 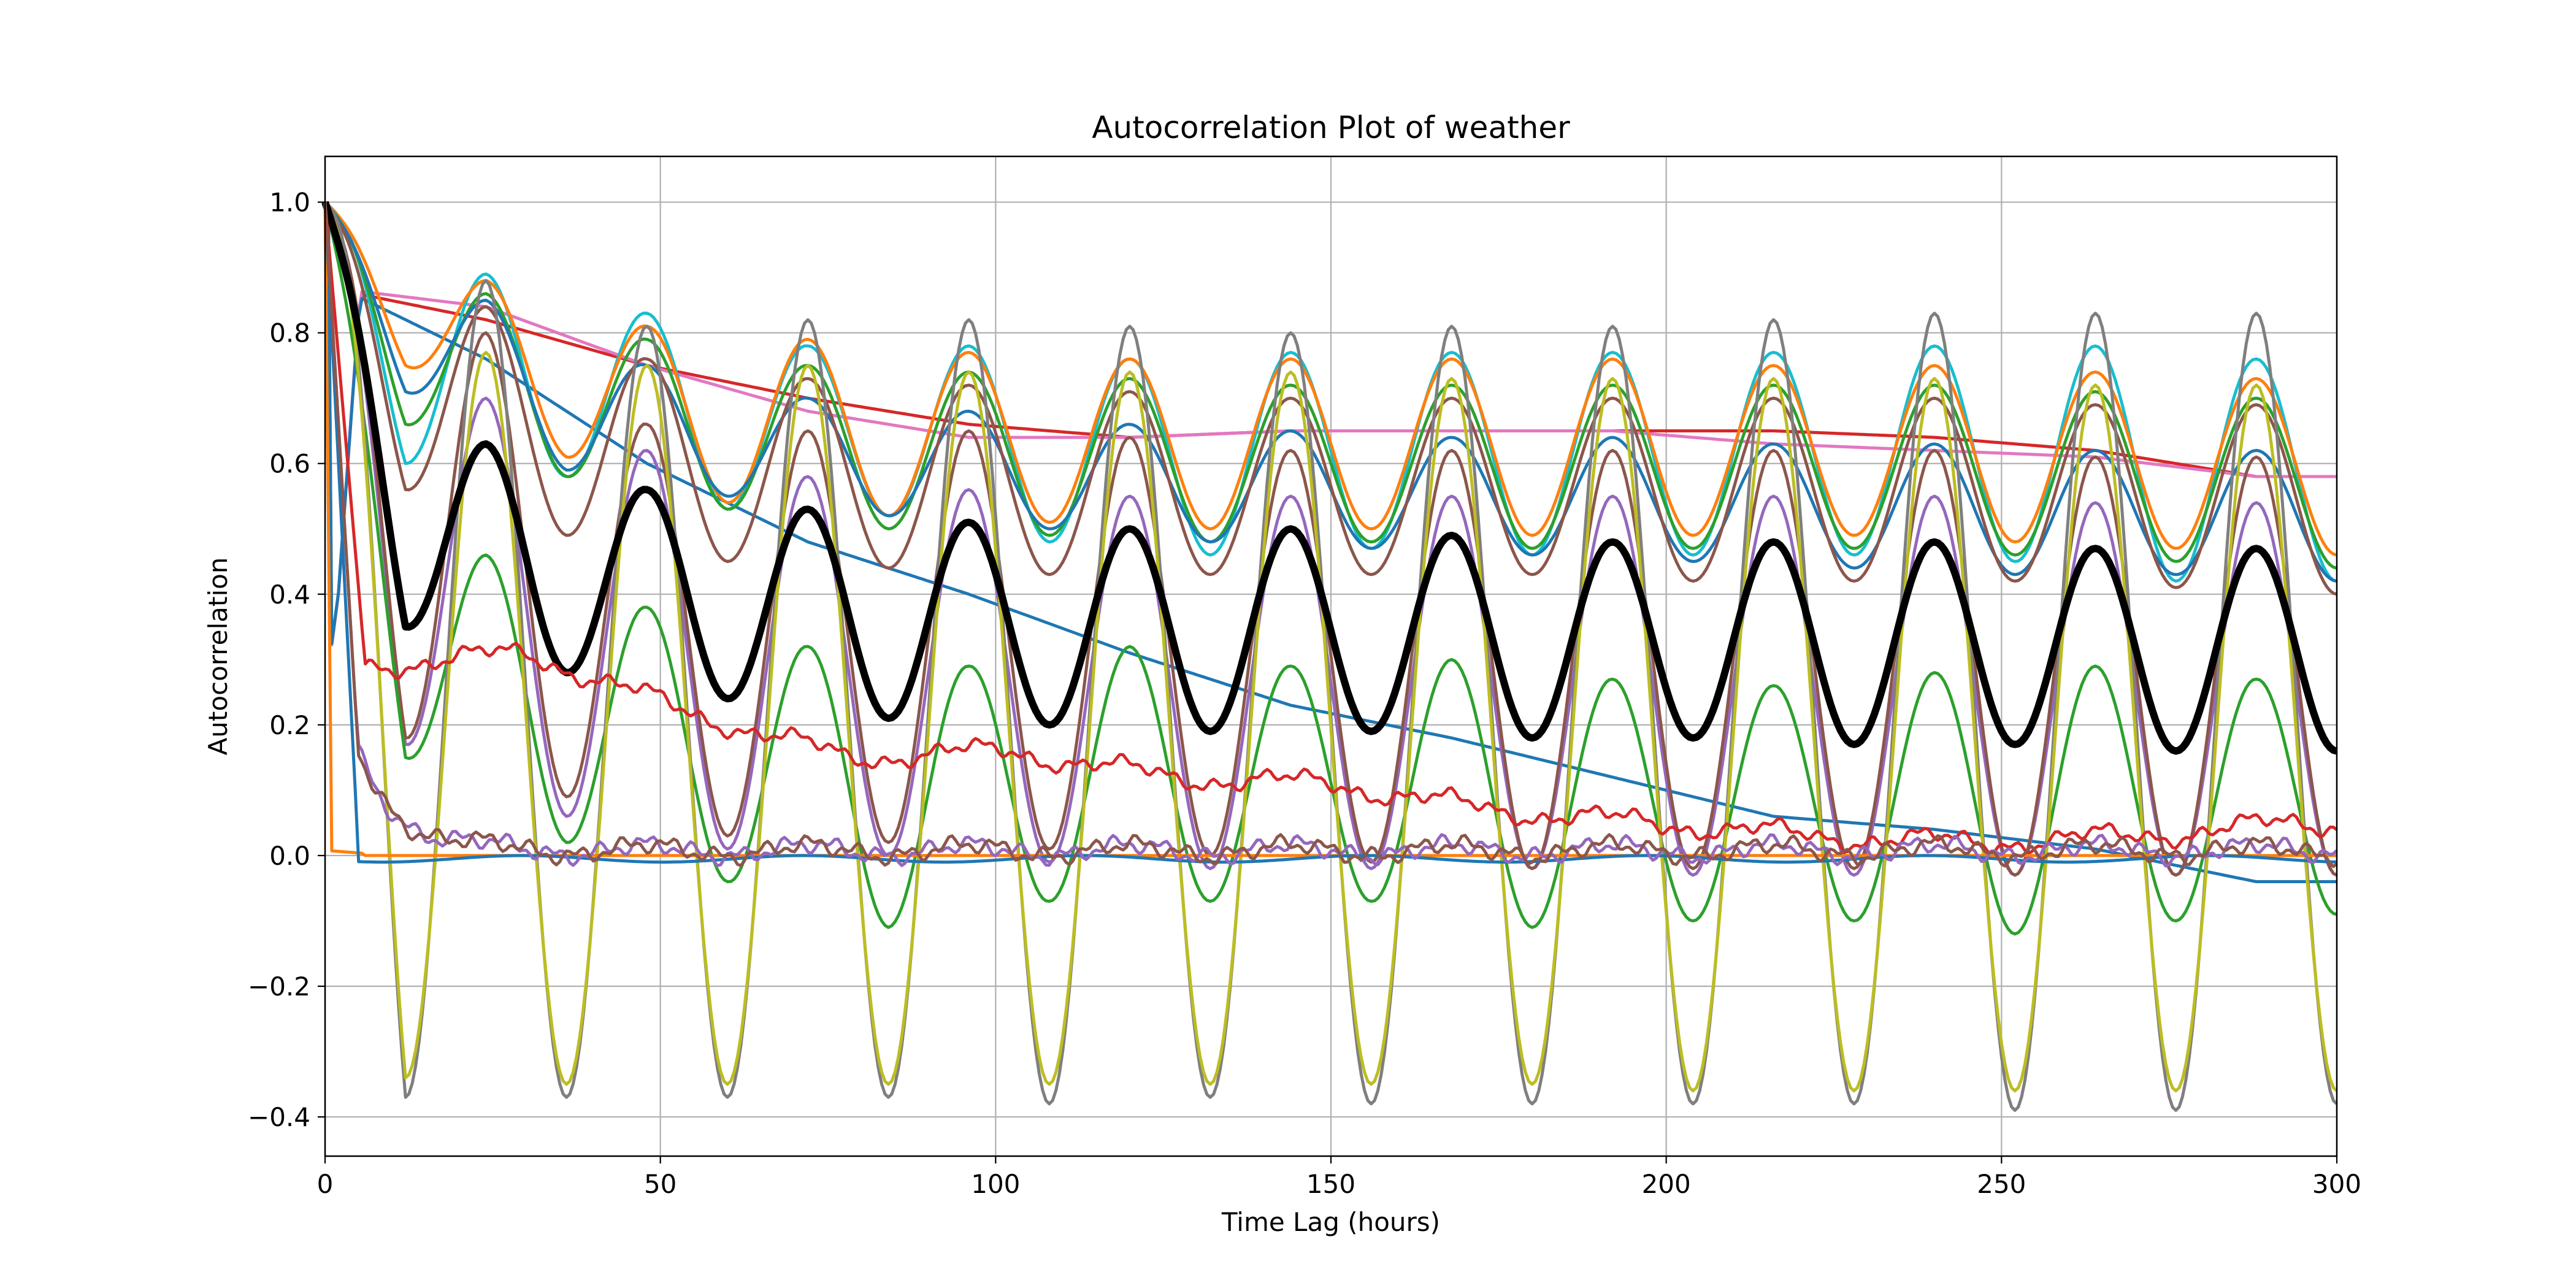 What do you see at coordinates (325, 1184) in the screenshot?
I see `x-tick-label: 0` at bounding box center [325, 1184].